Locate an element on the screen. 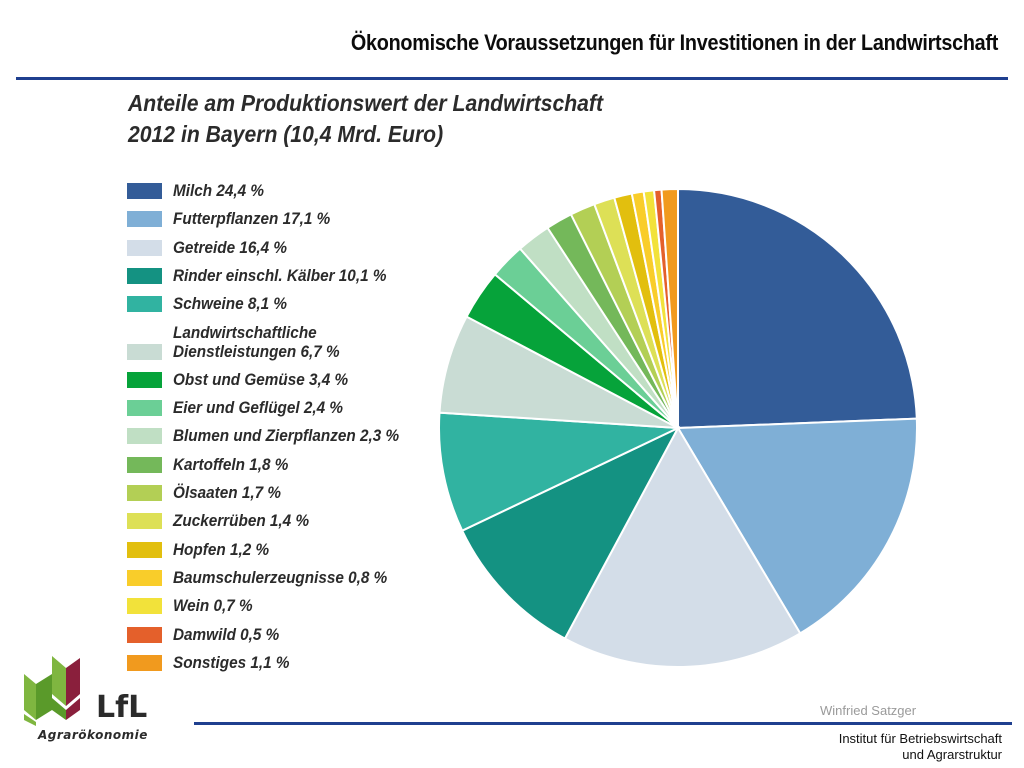 The height and width of the screenshot is (768, 1024). legend-label: Schweine 8,1 % is located at coordinates (230, 304).